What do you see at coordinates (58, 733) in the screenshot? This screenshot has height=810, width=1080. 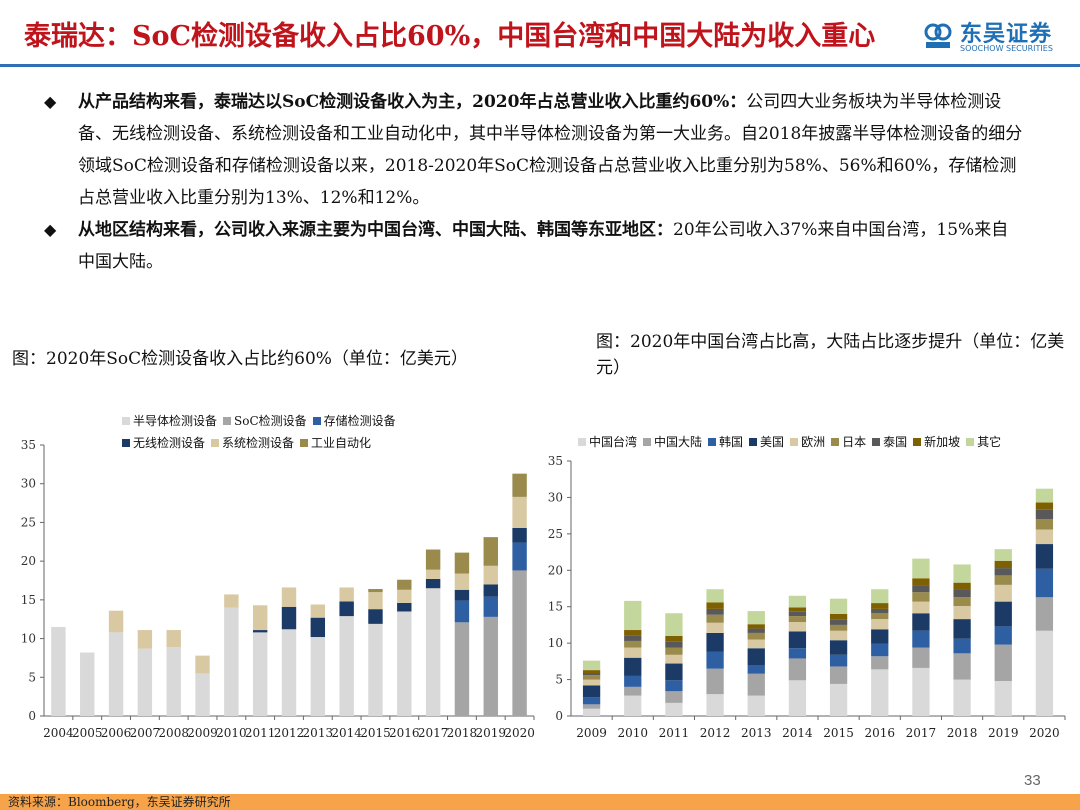 I see `x-tick-label: 2004` at bounding box center [58, 733].